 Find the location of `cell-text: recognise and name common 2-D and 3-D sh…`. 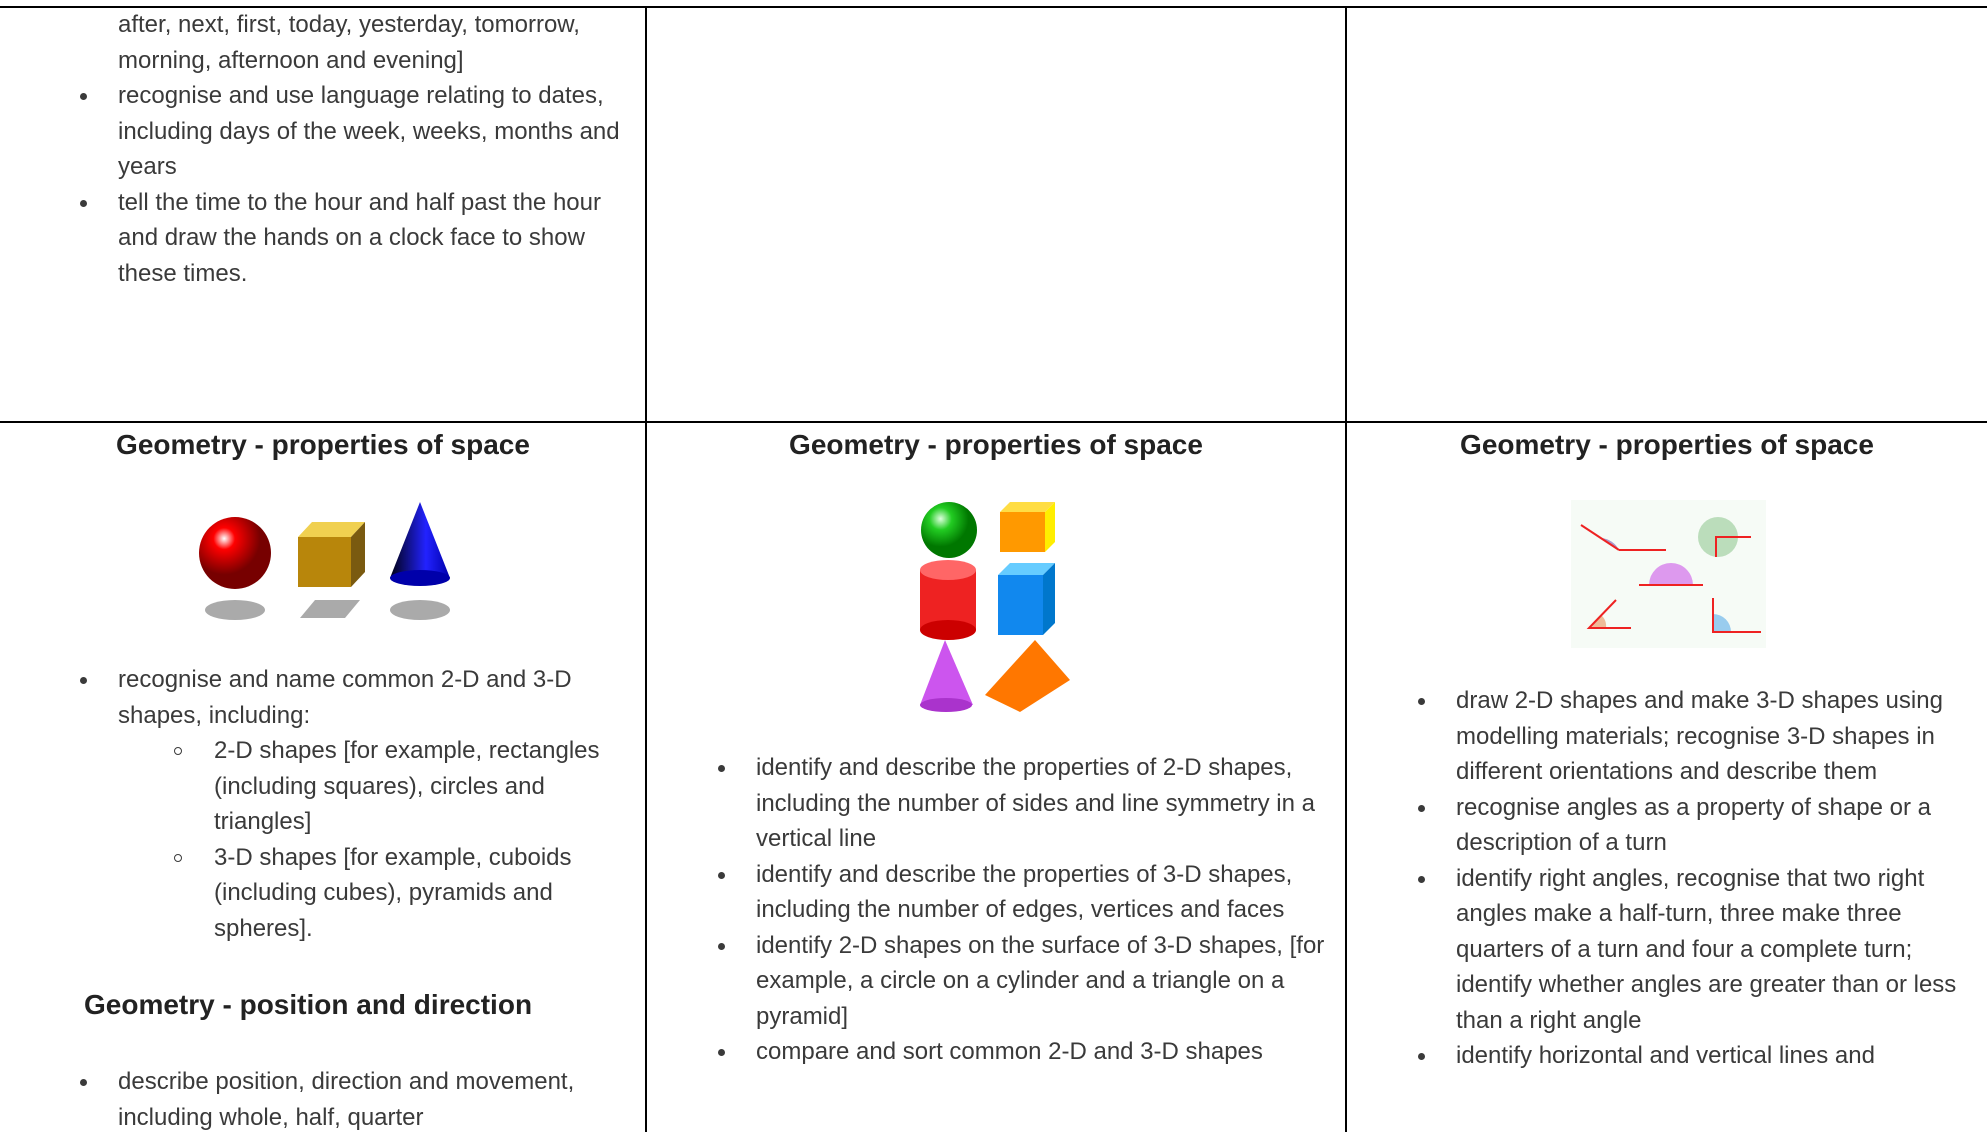

cell-text: recognise and name common 2-D and 3-D sh… is located at coordinates (354, 804).